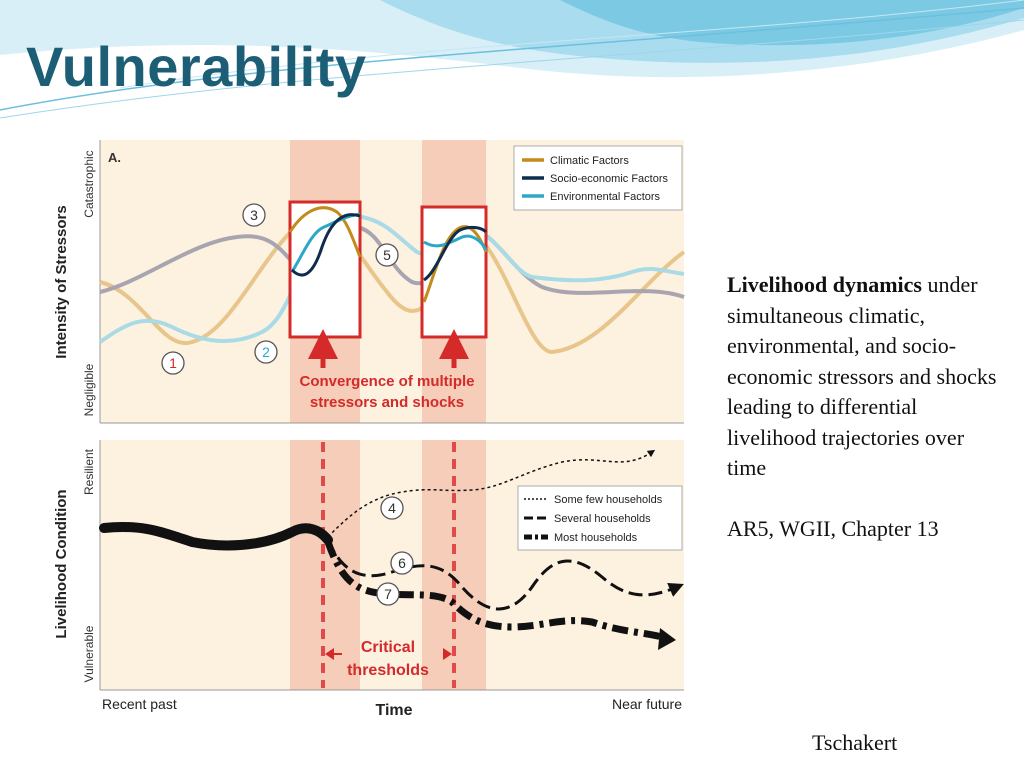  Describe the element at coordinates (455, 242) in the screenshot. I see `environmental-curve-box2` at that location.